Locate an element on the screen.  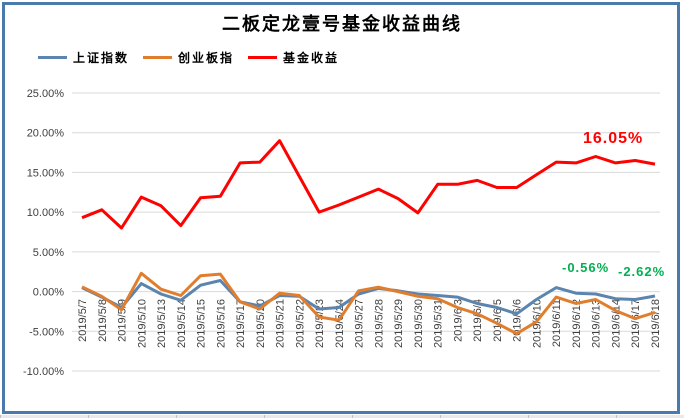
x-axis-tick-label: 2019/6/12 is located at coordinates (577, 323).